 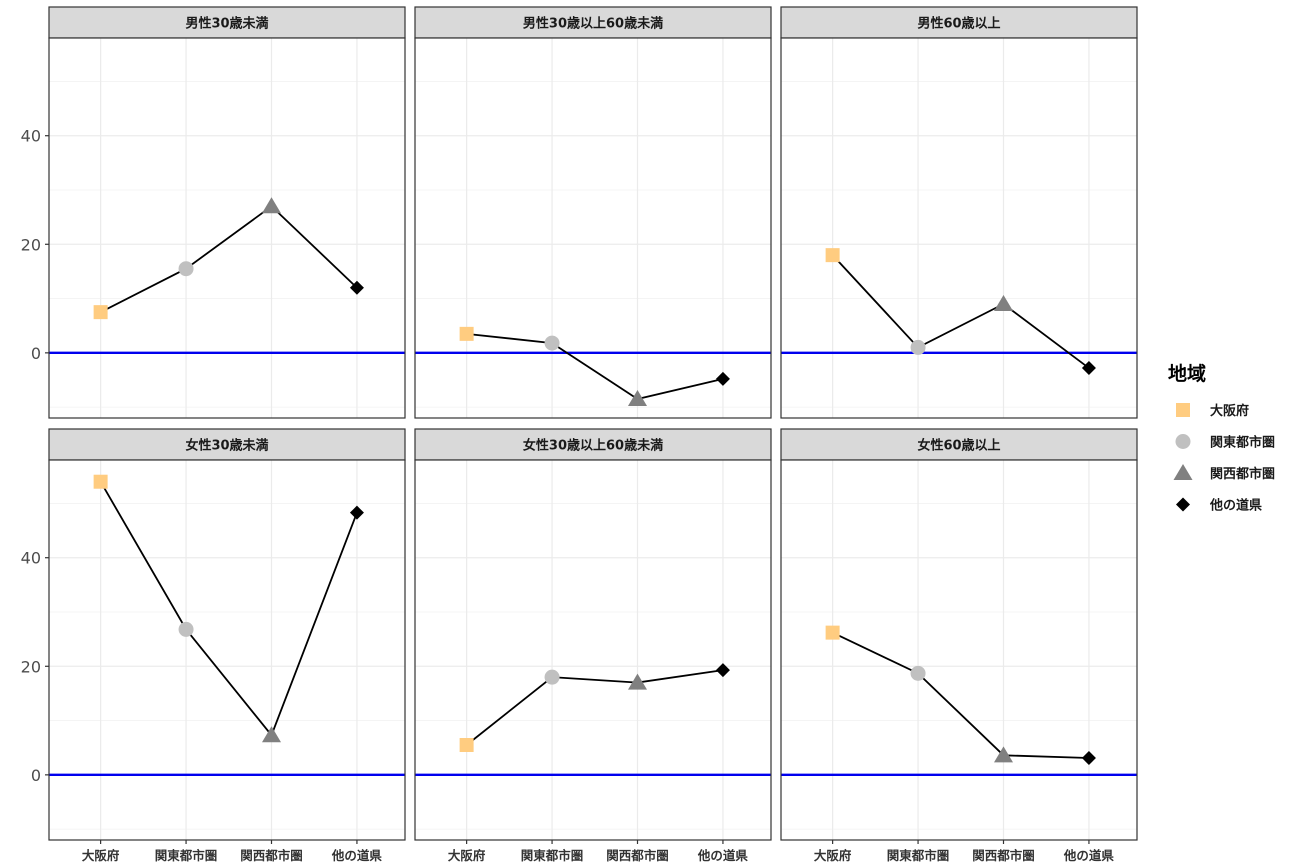 What do you see at coordinates (1242, 474) in the screenshot?
I see `legend-label: 関西都市圏` at bounding box center [1242, 474].